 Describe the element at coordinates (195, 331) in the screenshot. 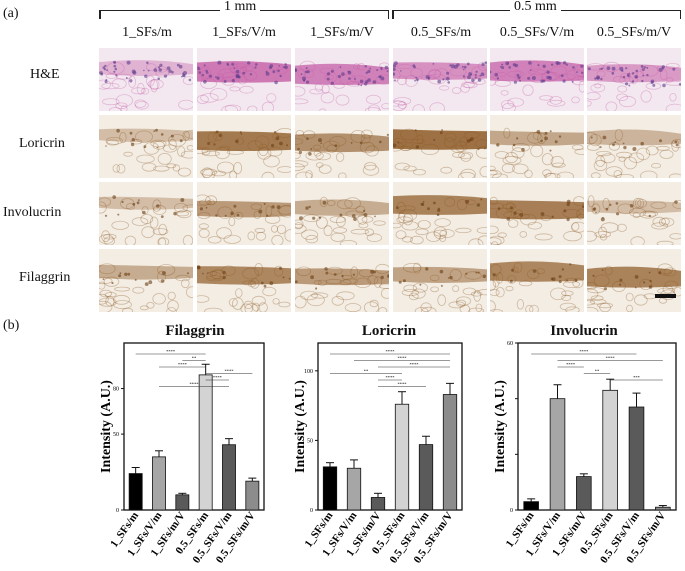

I see `chart-title-filaggrin: Filaggrin` at that location.